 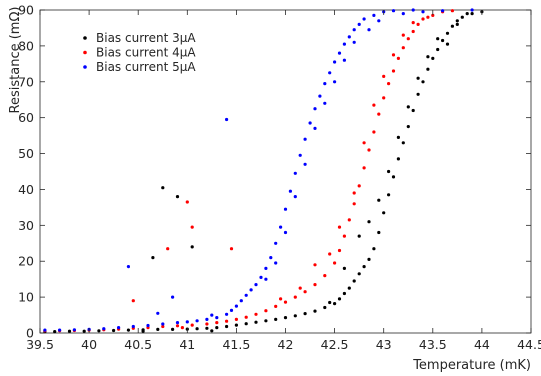 What do you see at coordinates (529, 344) in the screenshot?
I see `x-tick-label: 44.5` at bounding box center [529, 344].